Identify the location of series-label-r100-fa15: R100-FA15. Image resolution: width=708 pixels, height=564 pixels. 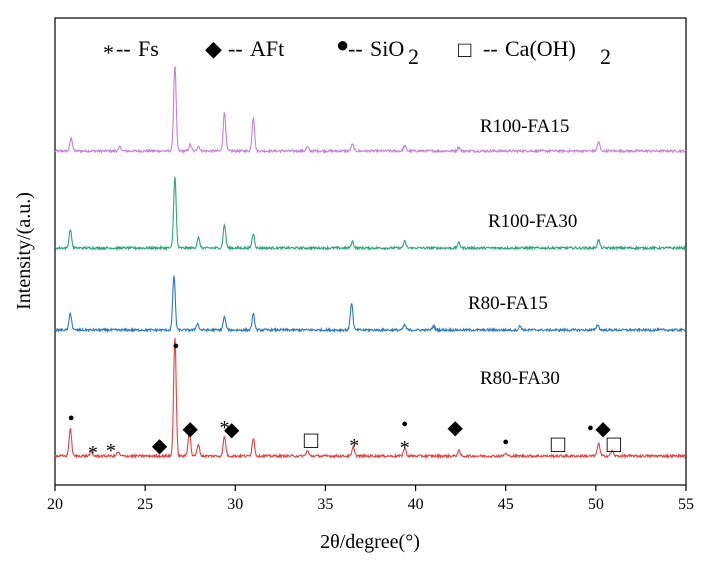
(524, 126).